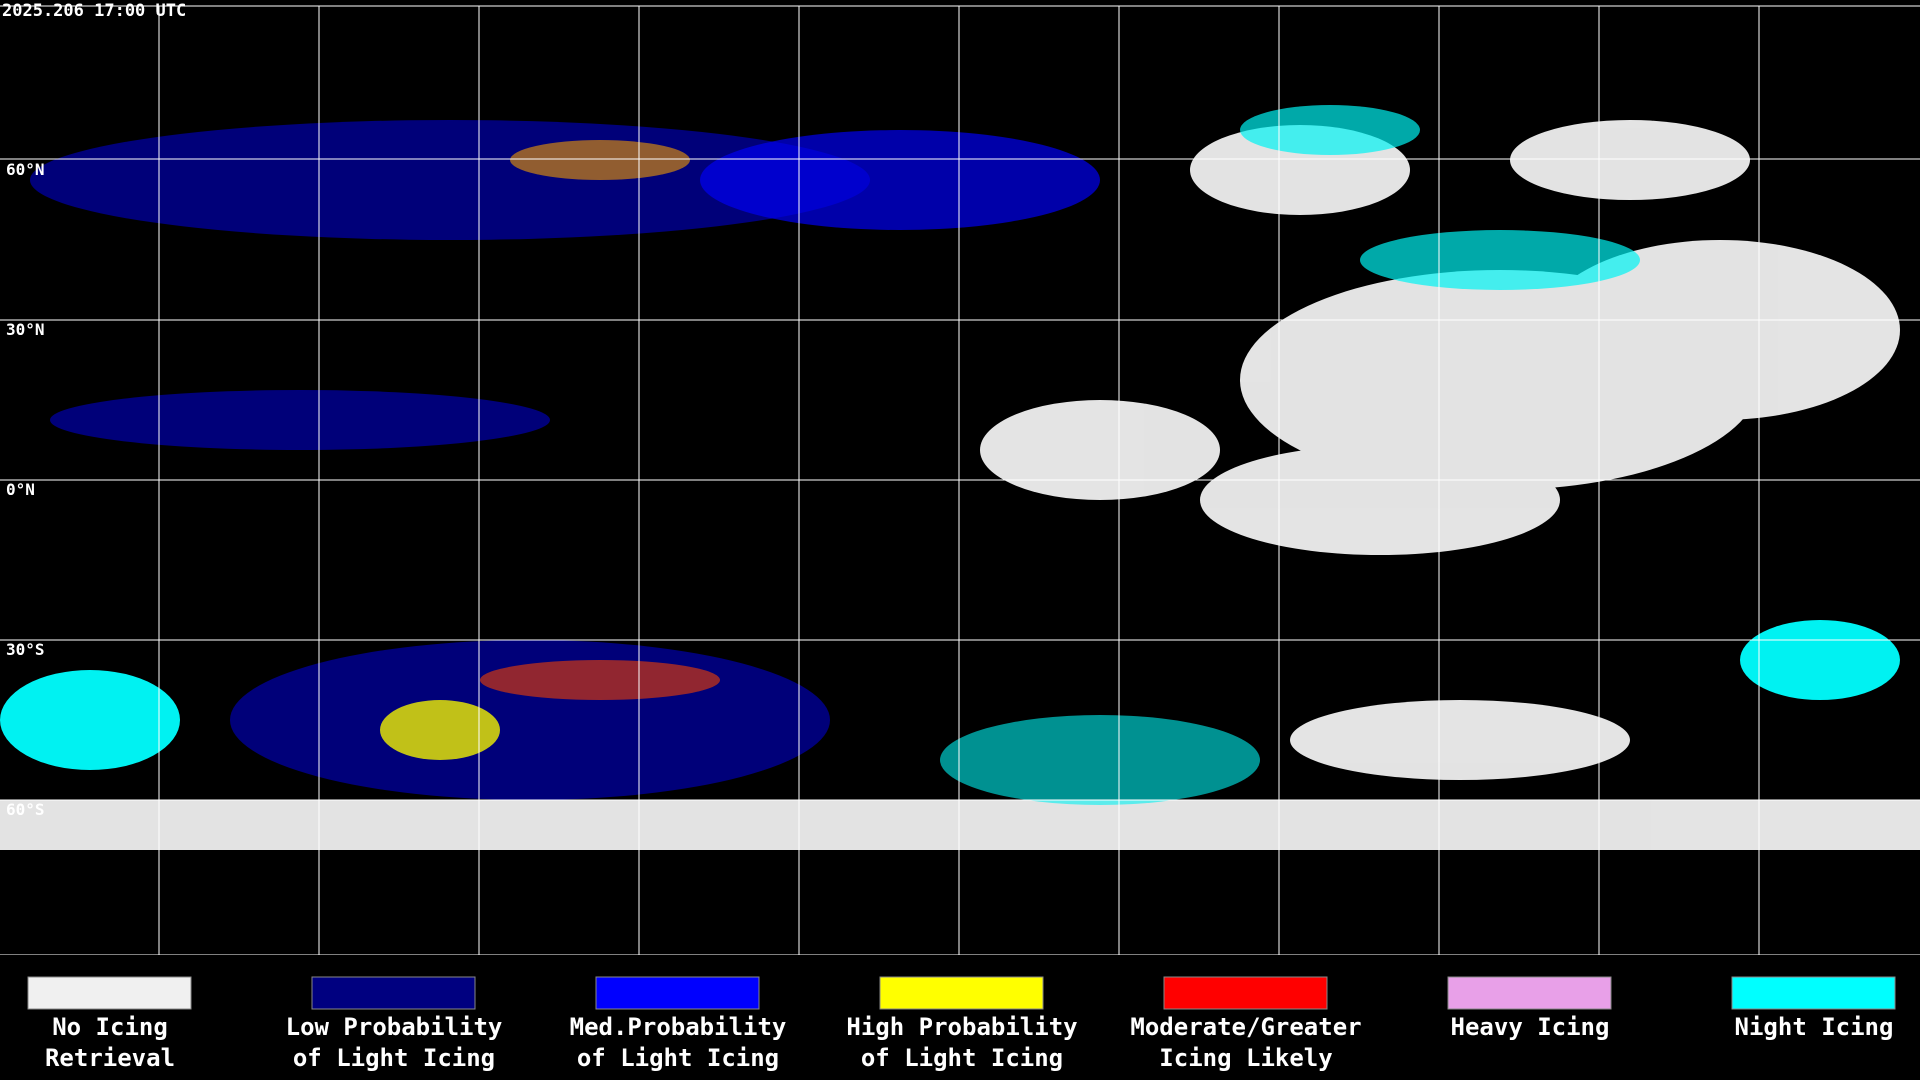 This screenshot has width=1920, height=1080. Describe the element at coordinates (1814, 1027) in the screenshot. I see `legend-label: Night Icing` at that location.